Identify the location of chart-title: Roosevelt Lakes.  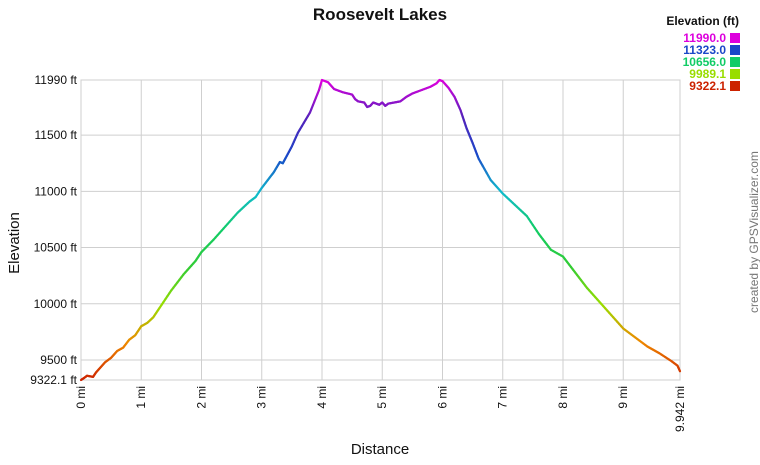
(380, 14).